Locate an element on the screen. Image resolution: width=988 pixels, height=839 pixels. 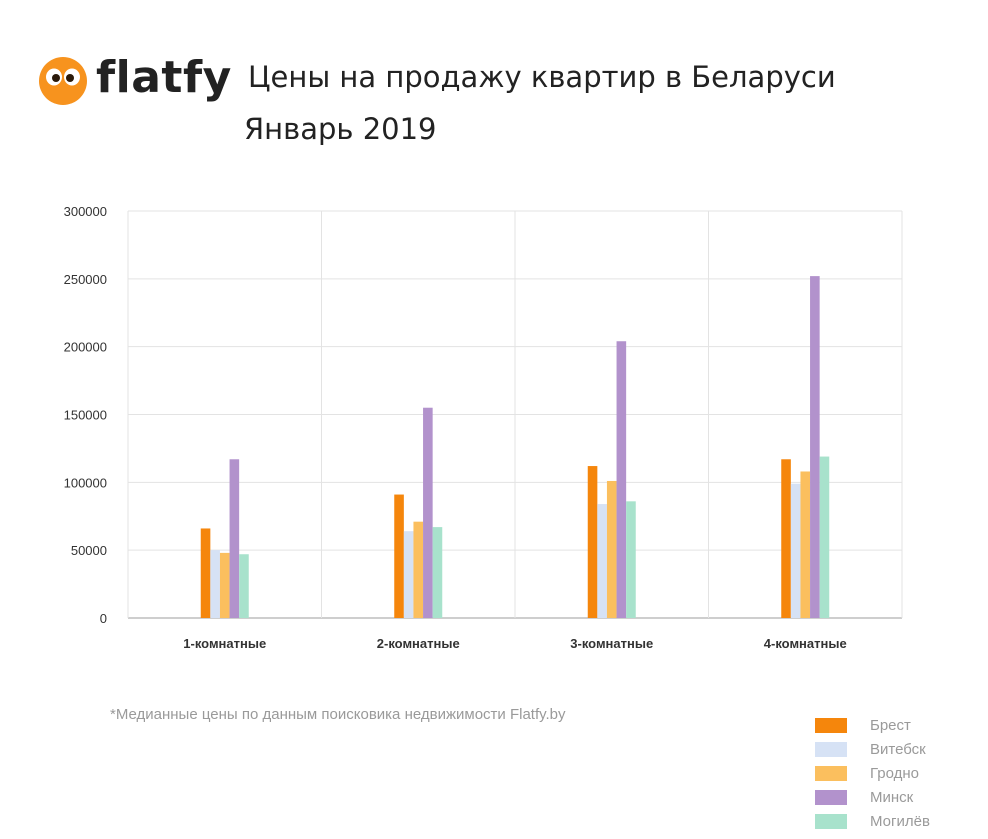
x-tick-label: 2-комнатные is located at coordinates (418, 643).